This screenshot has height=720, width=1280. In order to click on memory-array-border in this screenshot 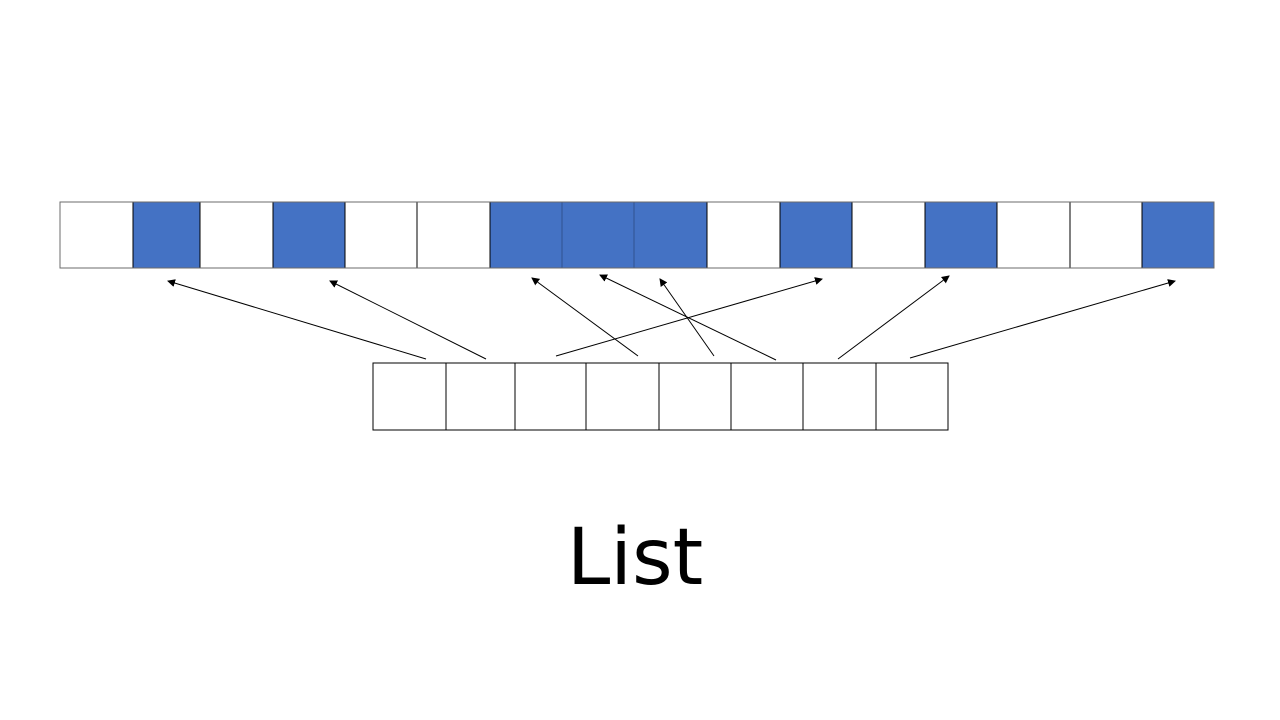, I will do `click(637, 235)`.